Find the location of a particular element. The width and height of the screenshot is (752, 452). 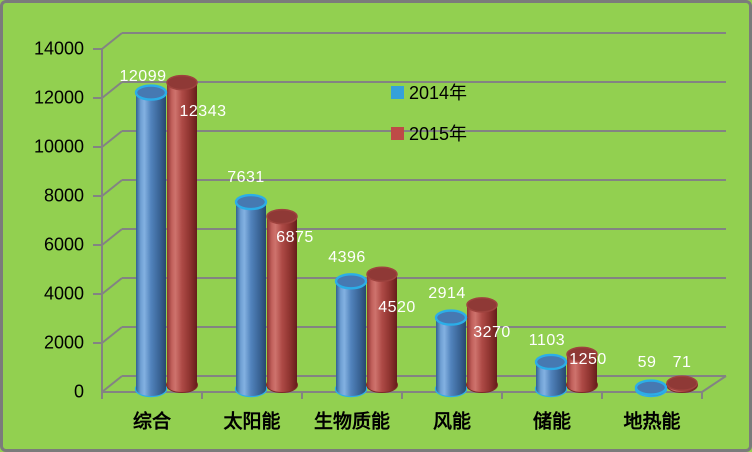

cylinder-bar-2014年-0 is located at coordinates (151, 241).